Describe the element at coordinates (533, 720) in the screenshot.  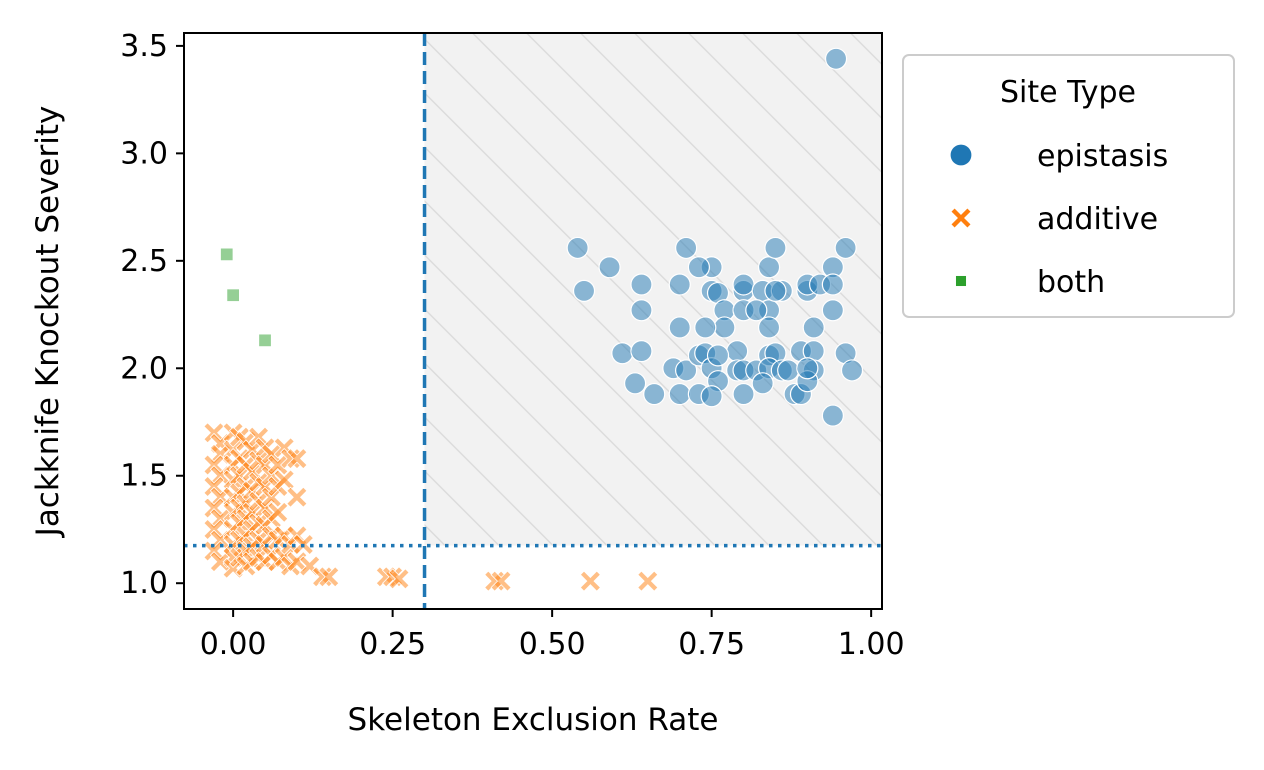
I see `x-axis-label: Skeleton Exclusion Rate` at that location.